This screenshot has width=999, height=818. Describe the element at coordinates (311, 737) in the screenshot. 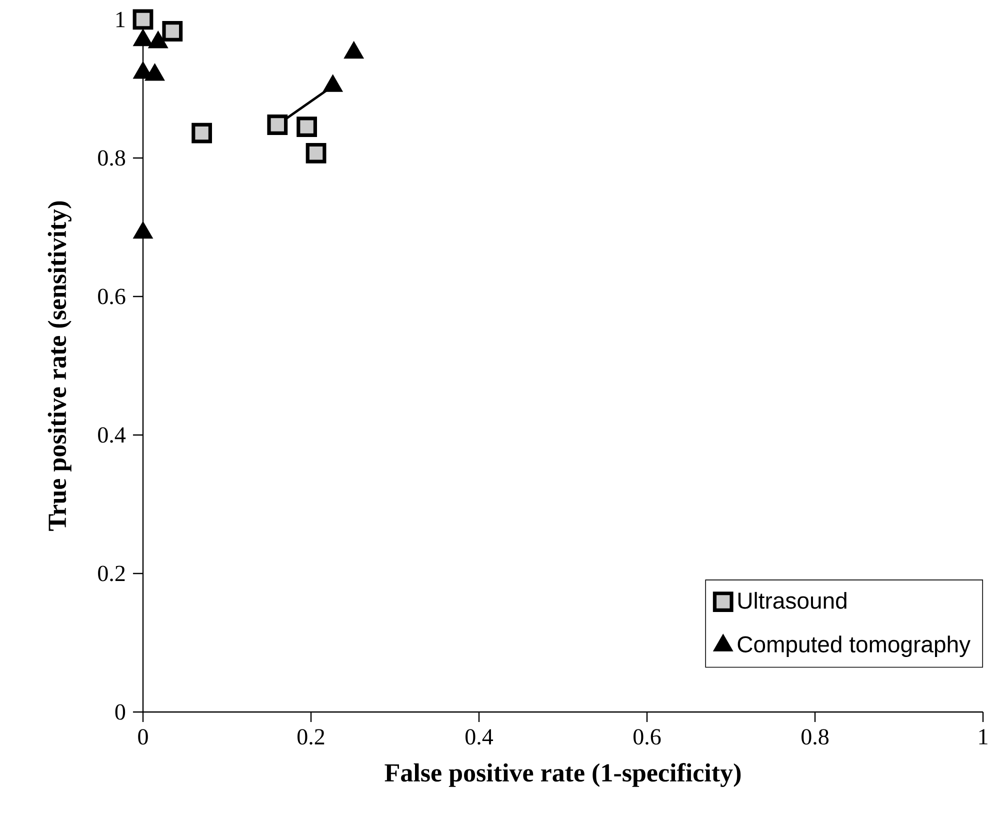

I see `x-tick-label: 0.2` at that location.